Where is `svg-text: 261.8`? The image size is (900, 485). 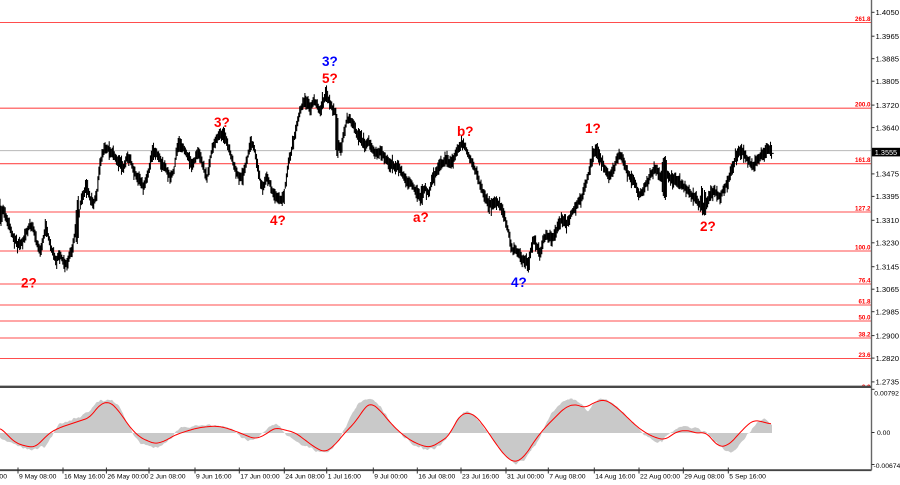
svg-text: 261.8 is located at coordinates (863, 19).